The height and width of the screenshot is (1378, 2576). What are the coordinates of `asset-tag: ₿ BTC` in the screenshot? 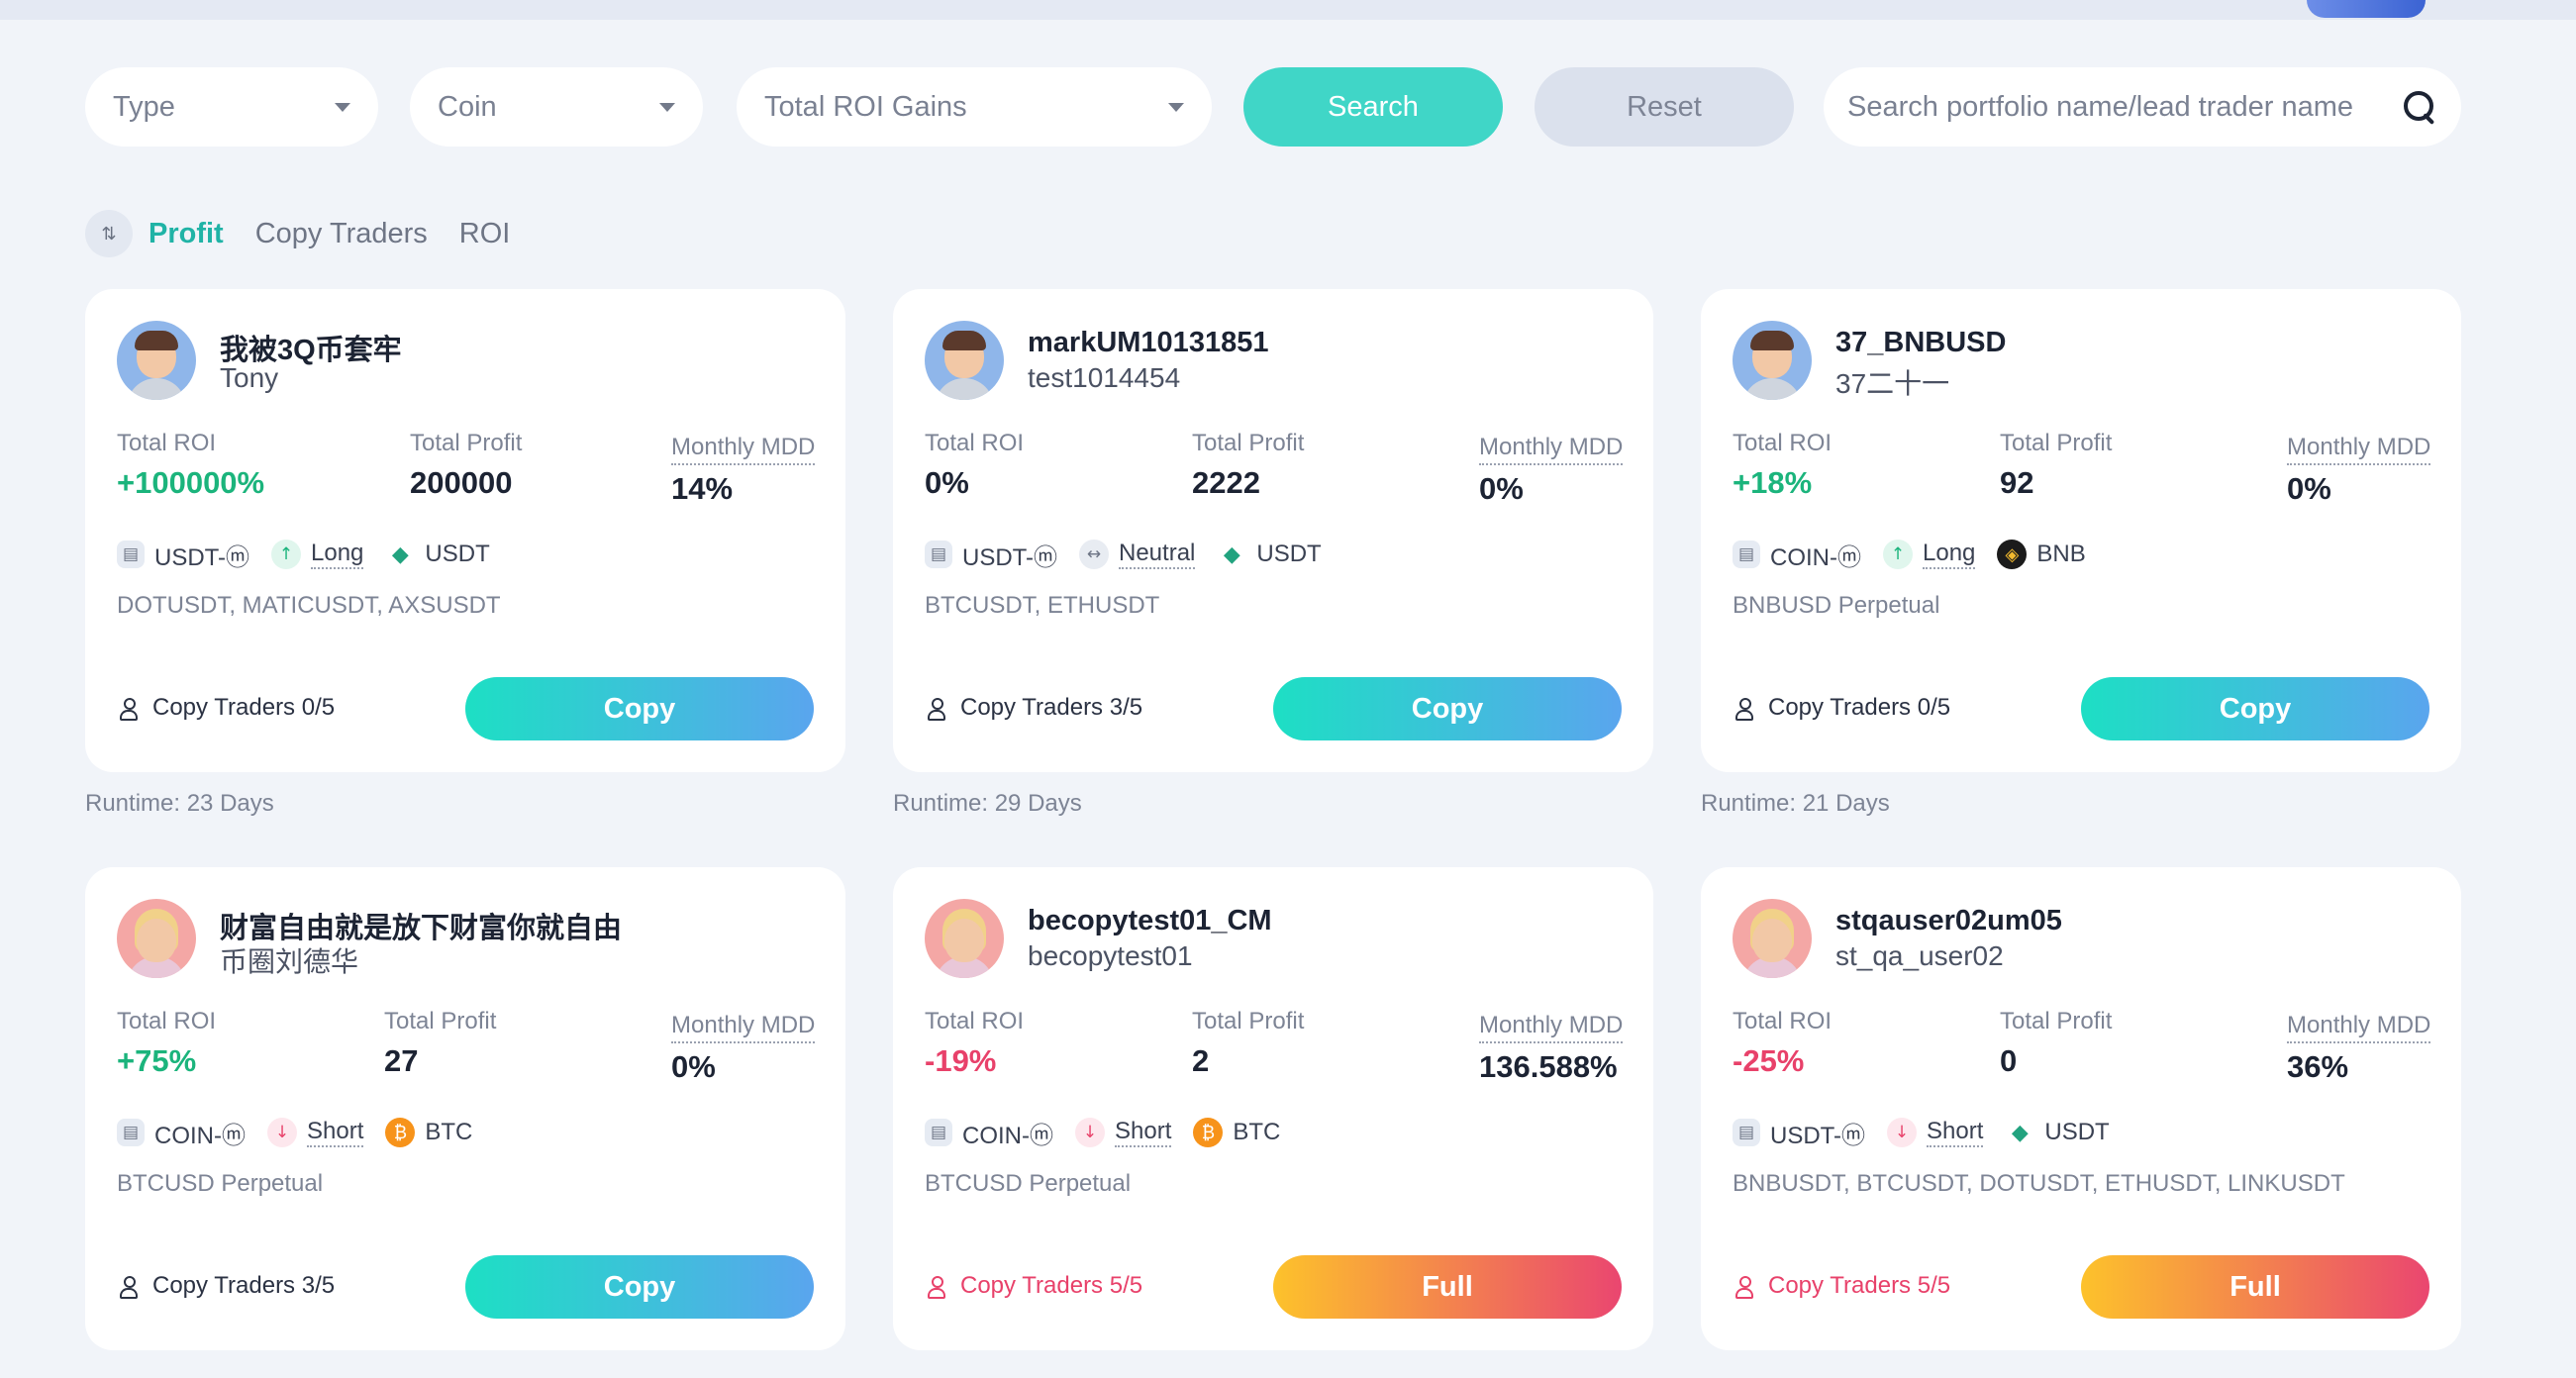 It's located at (1236, 1132).